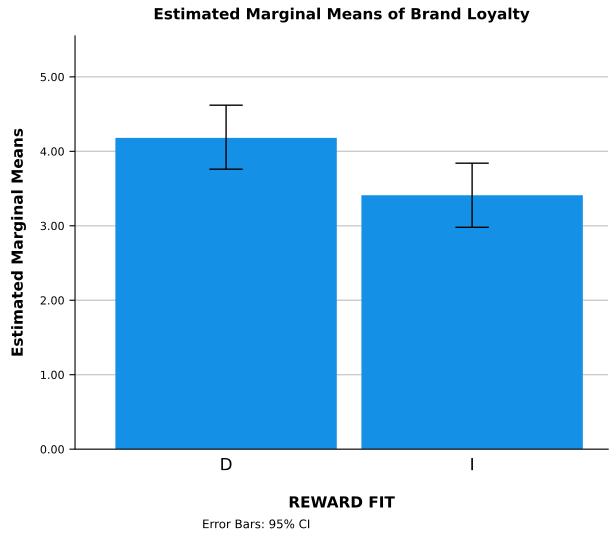  What do you see at coordinates (226, 464) in the screenshot?
I see `x-tick-label: D` at bounding box center [226, 464].